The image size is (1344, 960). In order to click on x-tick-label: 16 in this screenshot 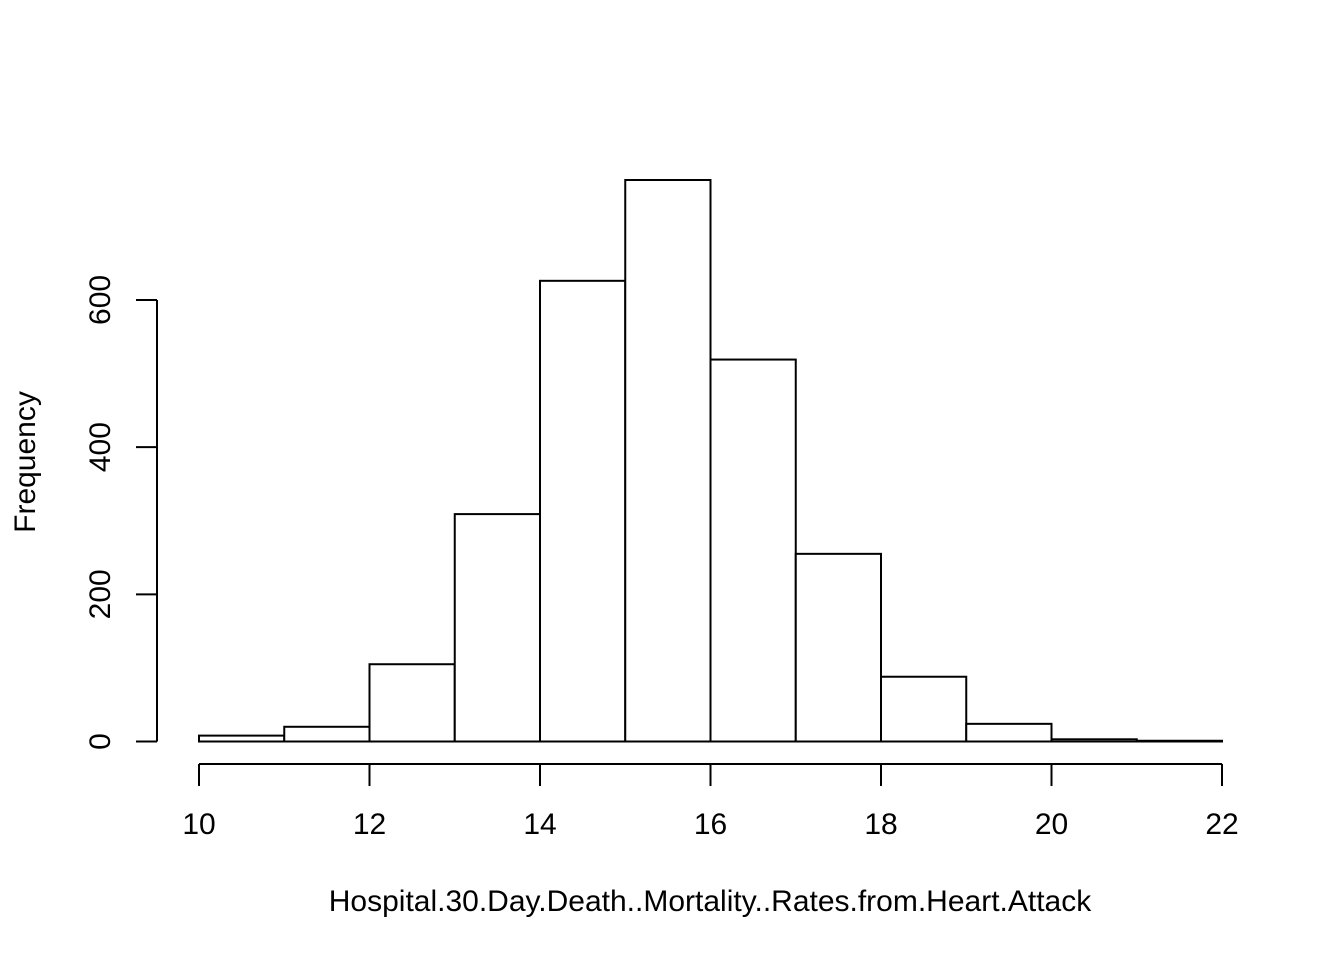, I will do `click(710, 824)`.